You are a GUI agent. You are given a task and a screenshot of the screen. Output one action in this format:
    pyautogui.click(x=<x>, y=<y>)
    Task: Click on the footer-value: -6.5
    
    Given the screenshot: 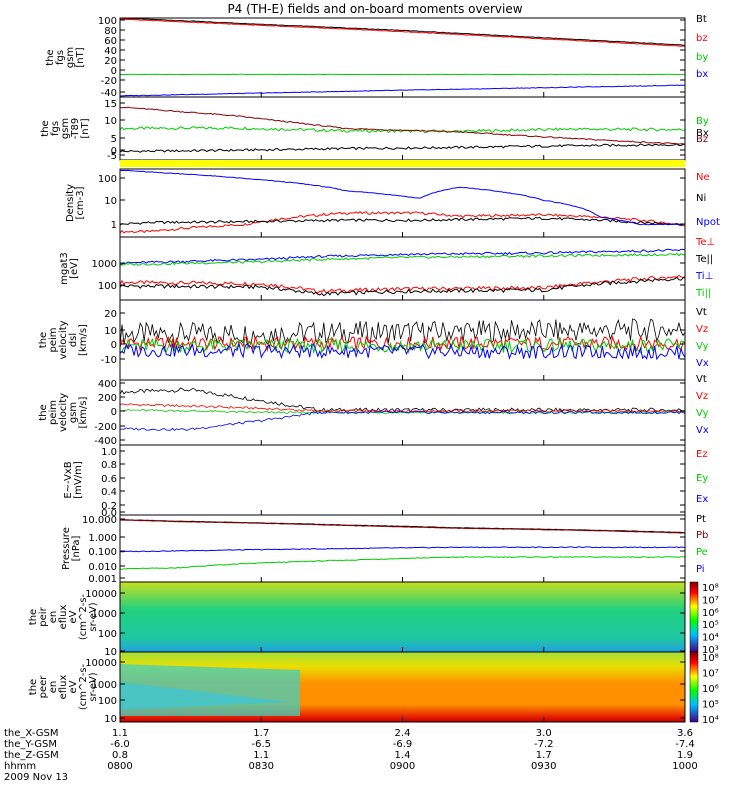 What is the action you would take?
    pyautogui.click(x=261, y=744)
    